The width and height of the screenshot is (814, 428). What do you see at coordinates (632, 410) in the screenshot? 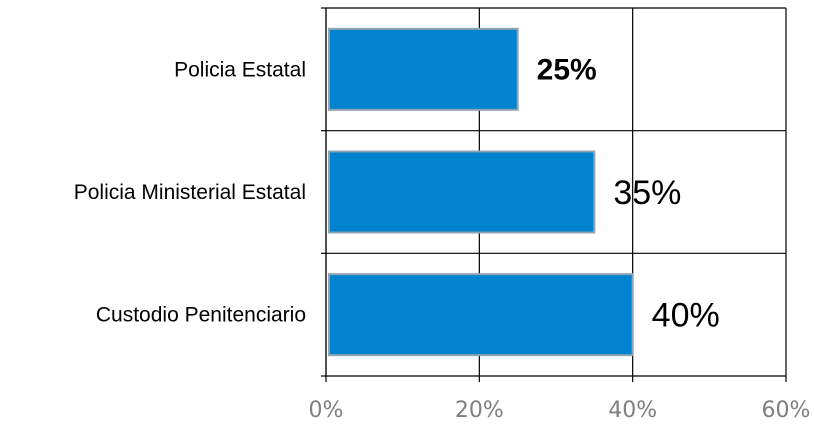
I see `x-tick-label: 40%` at bounding box center [632, 410].